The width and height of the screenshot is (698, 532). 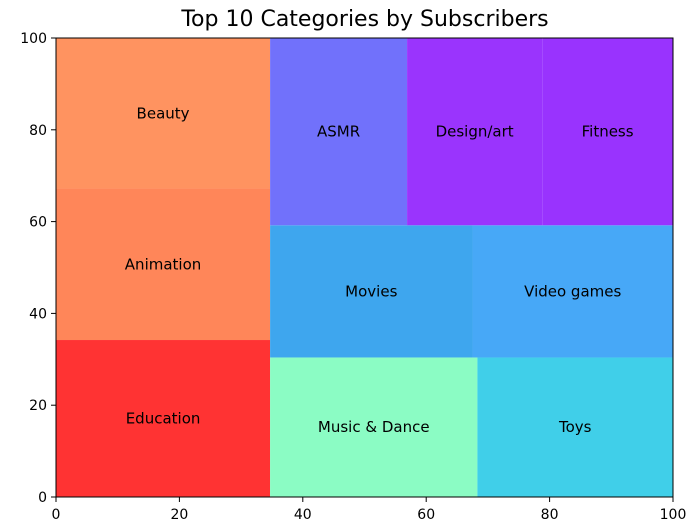 I want to click on treemap-cell-music-dance, so click(x=374, y=427).